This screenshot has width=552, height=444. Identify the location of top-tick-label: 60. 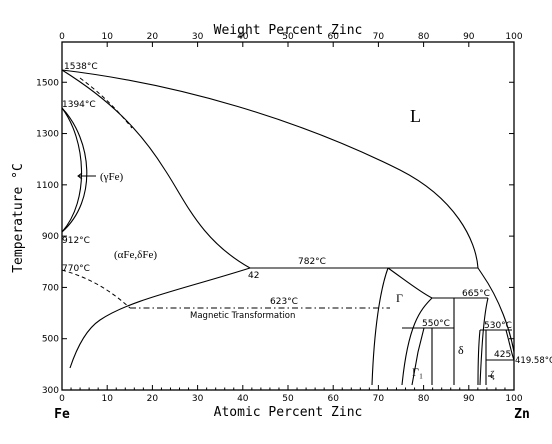
(333, 37).